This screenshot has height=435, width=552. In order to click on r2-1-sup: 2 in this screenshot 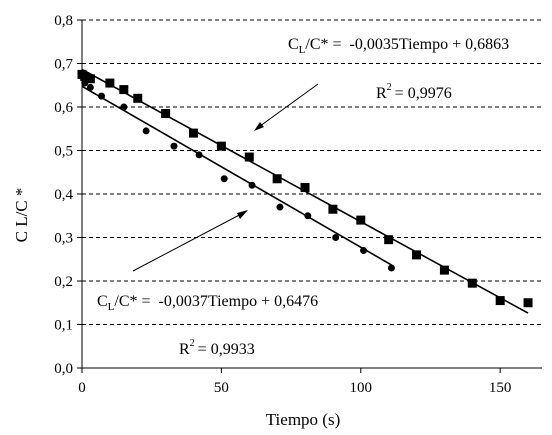, I will do `click(389, 87)`.